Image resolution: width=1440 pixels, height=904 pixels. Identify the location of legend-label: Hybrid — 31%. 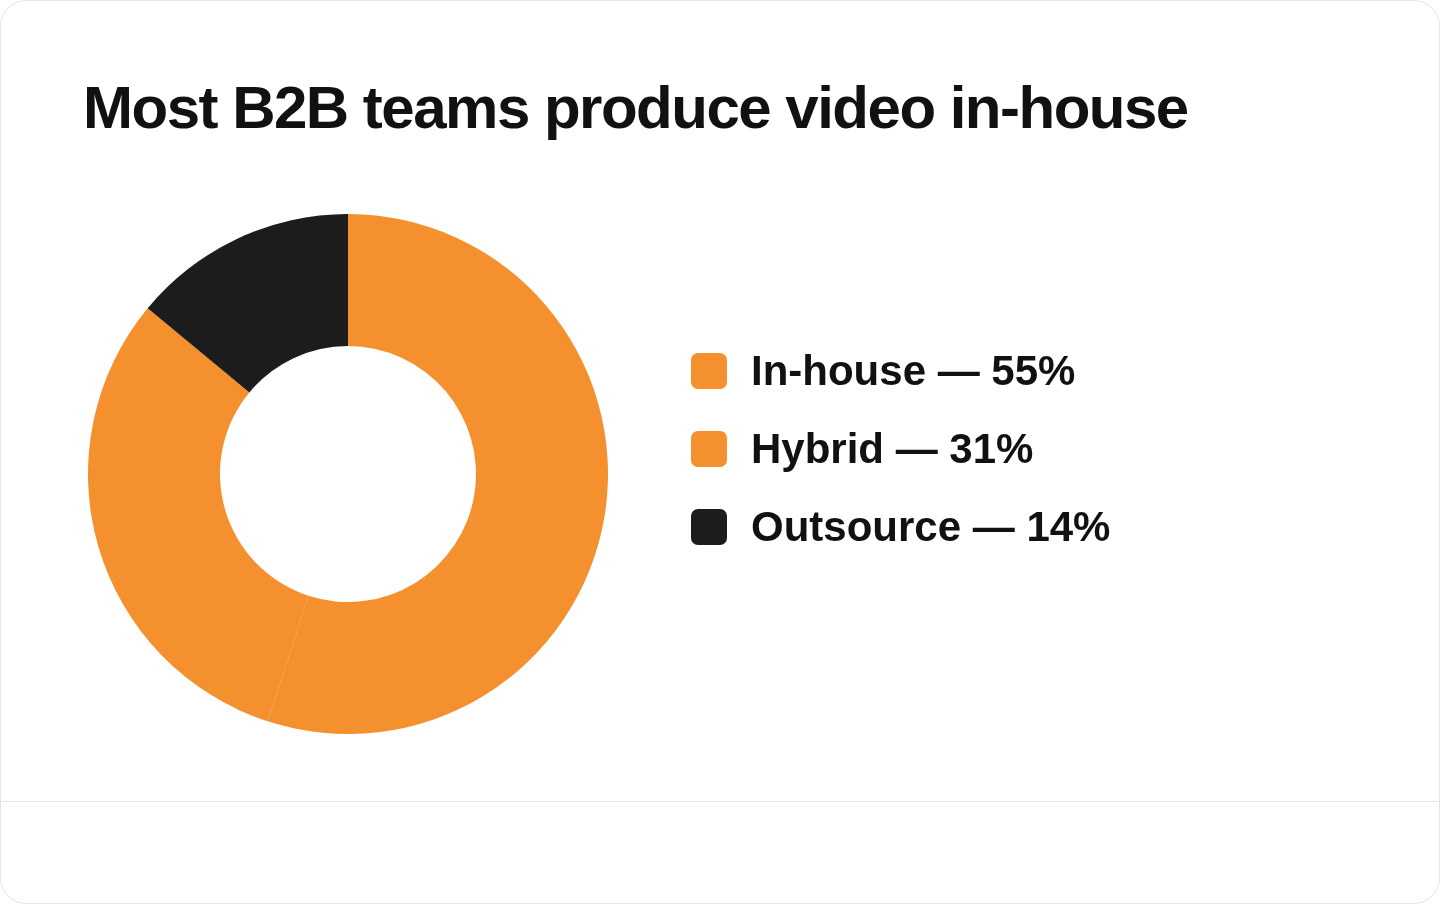
(892, 449).